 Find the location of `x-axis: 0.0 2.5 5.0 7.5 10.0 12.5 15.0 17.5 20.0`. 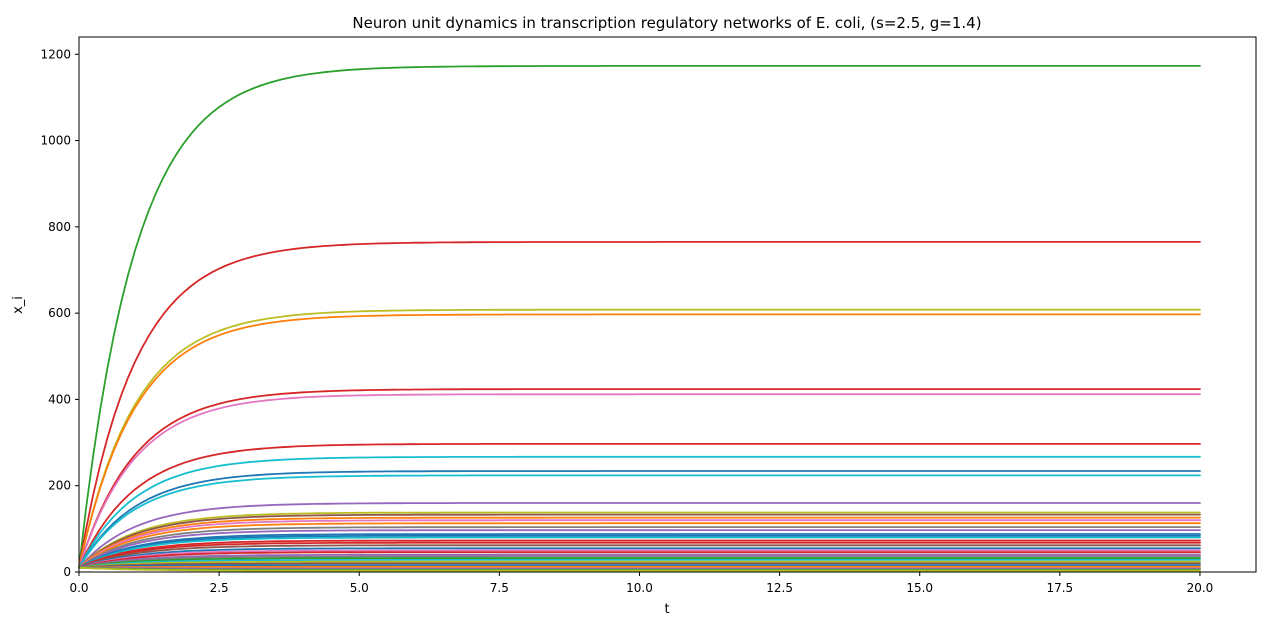

x-axis: 0.0 2.5 5.0 7.5 10.0 12.5 15.0 17.5 20.0 is located at coordinates (641, 583).